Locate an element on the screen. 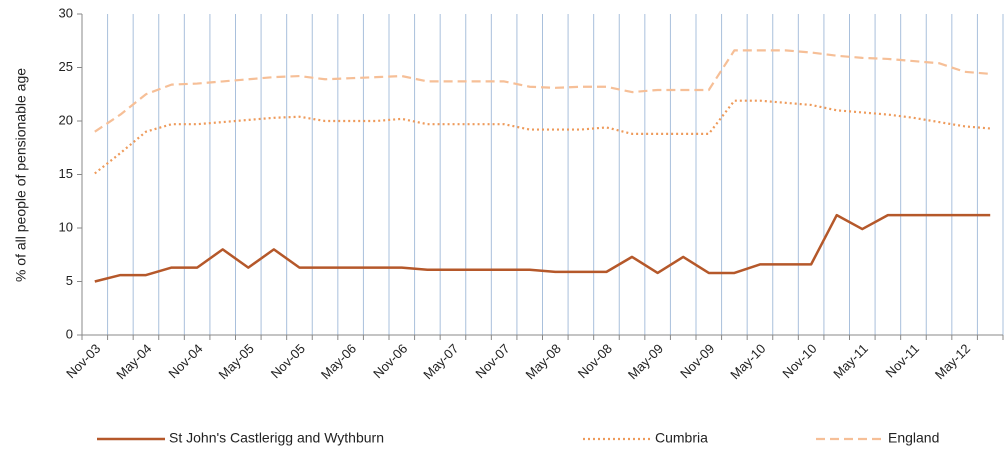 Image resolution: width=1005 pixels, height=455 pixels. x-tick-label: Nov-09 is located at coordinates (697, 361).